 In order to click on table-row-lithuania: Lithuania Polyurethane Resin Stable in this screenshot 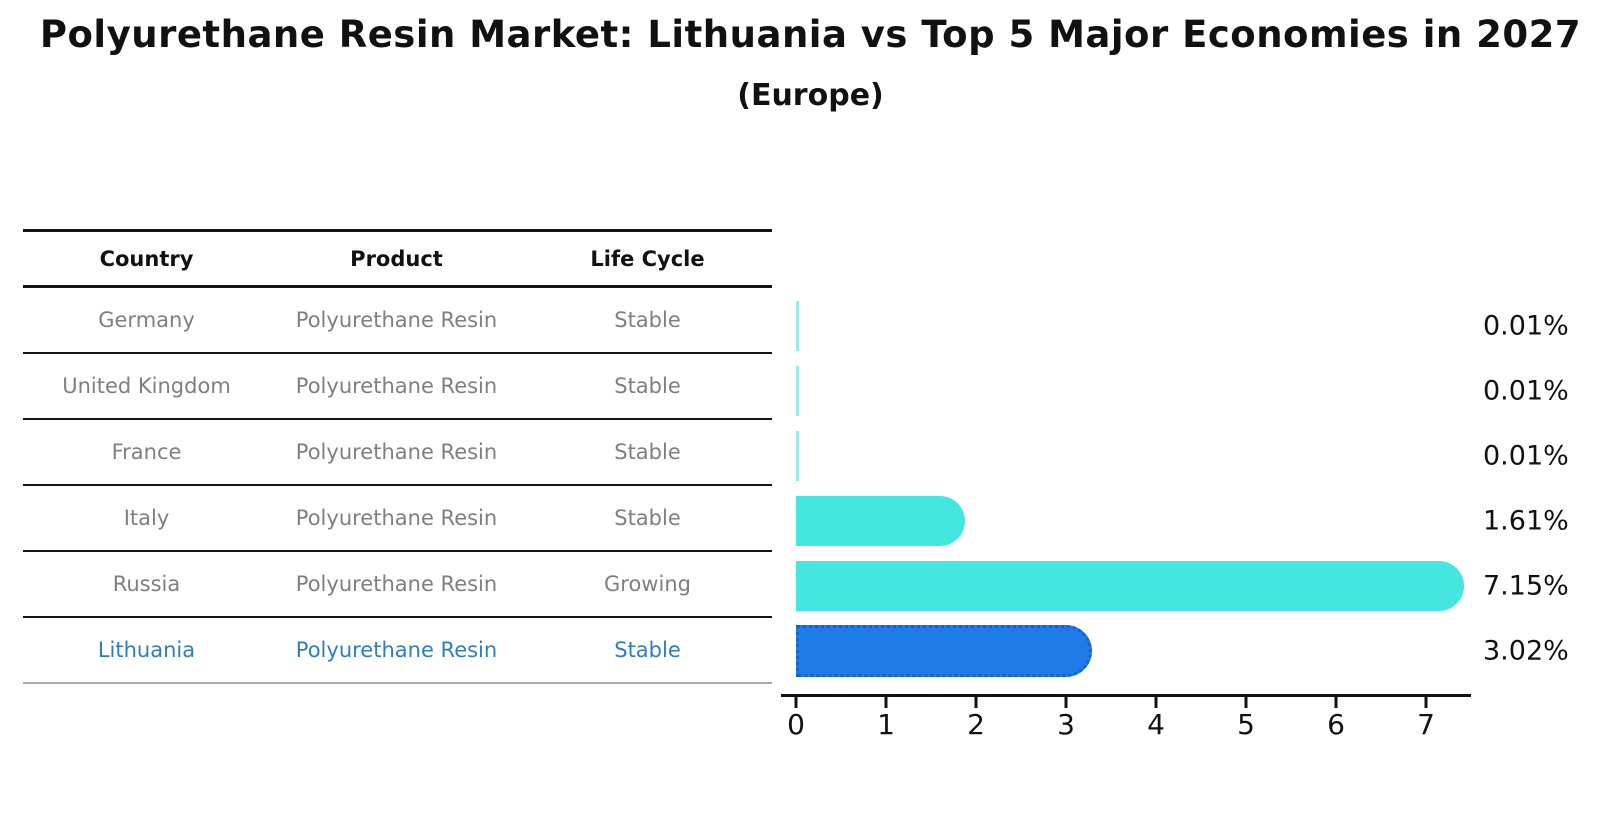, I will do `click(397, 651)`.